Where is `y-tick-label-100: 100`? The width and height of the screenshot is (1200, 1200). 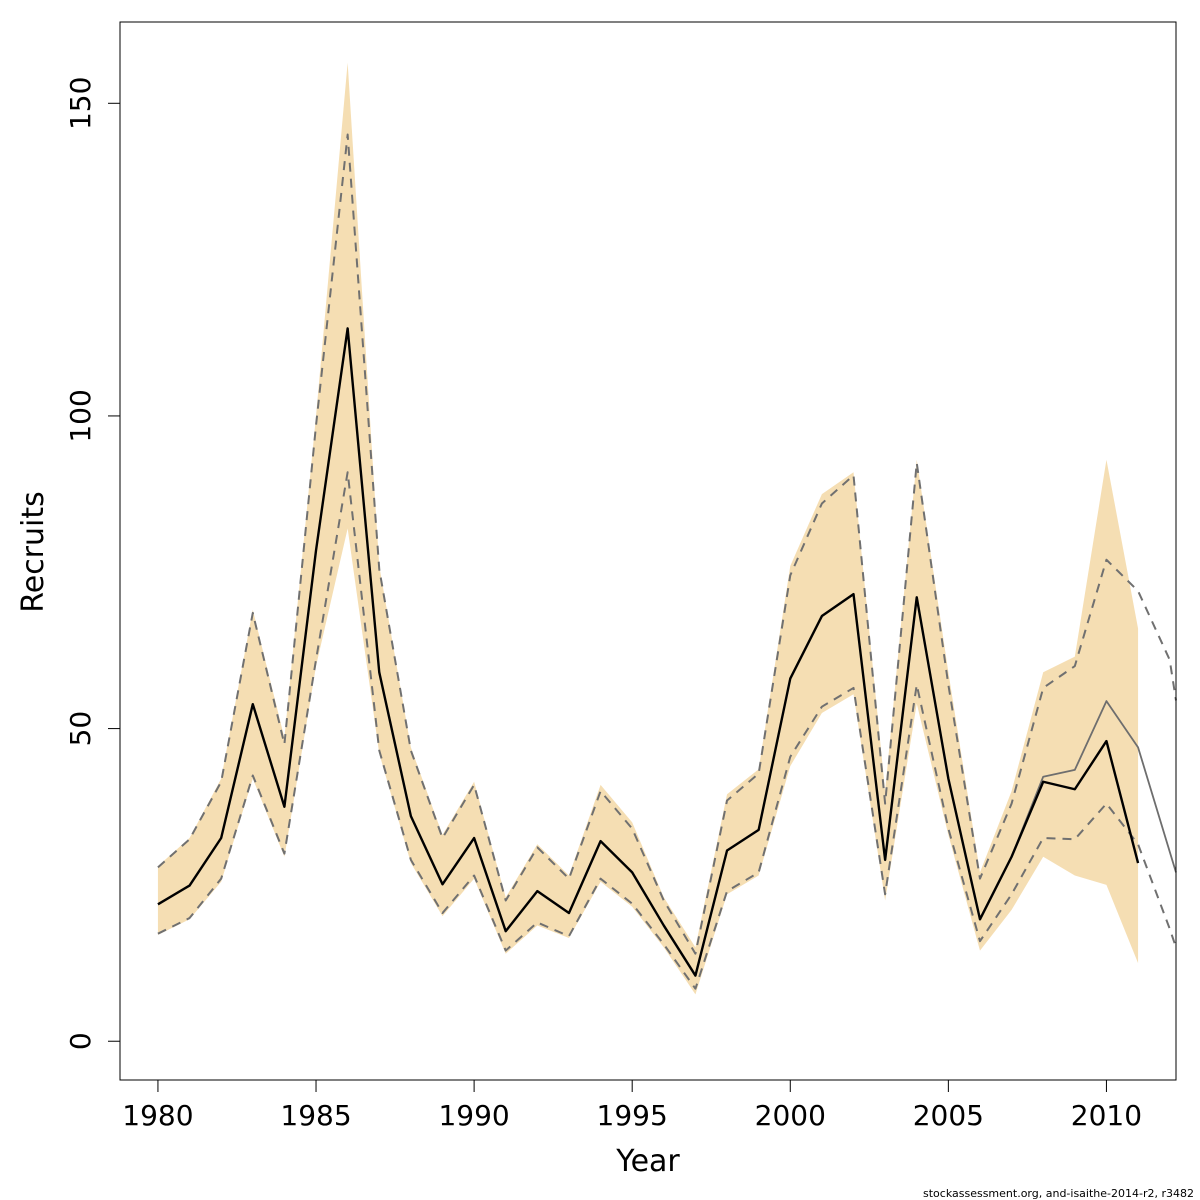
y-tick-label-100: 100 is located at coordinates (80, 415).